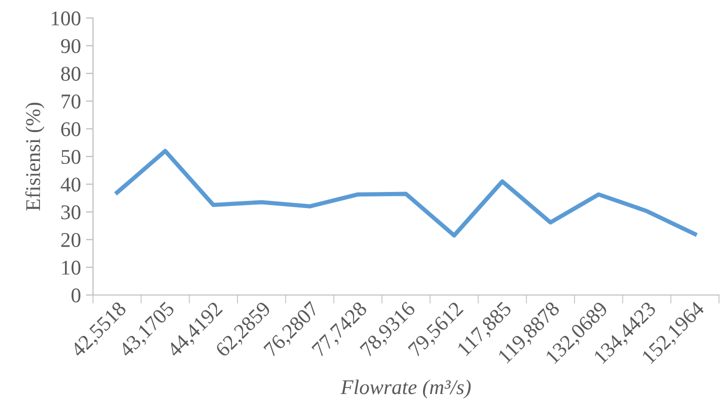  I want to click on y-tick-label: 70, so click(71, 101).